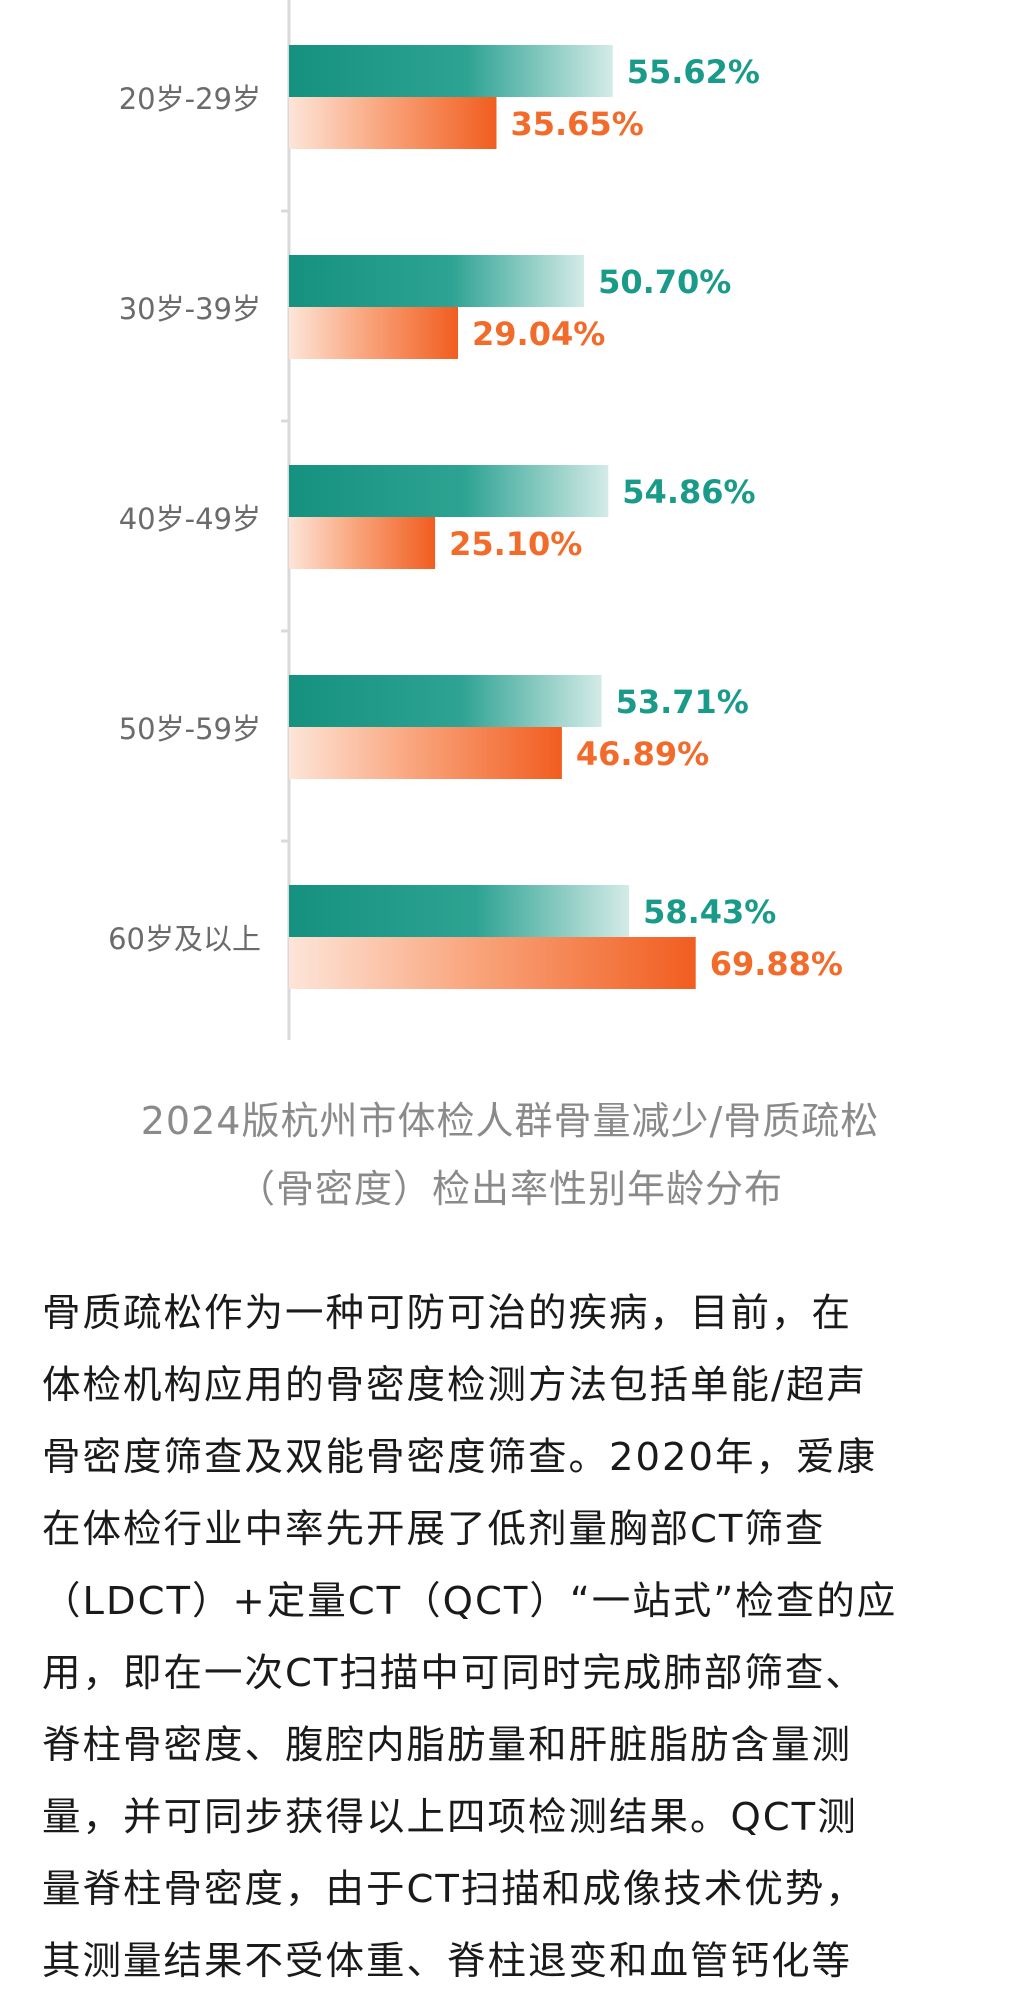 This screenshot has width=1020, height=1998. Describe the element at coordinates (190, 729) in the screenshot. I see `category-label: 50岁-59岁` at that location.